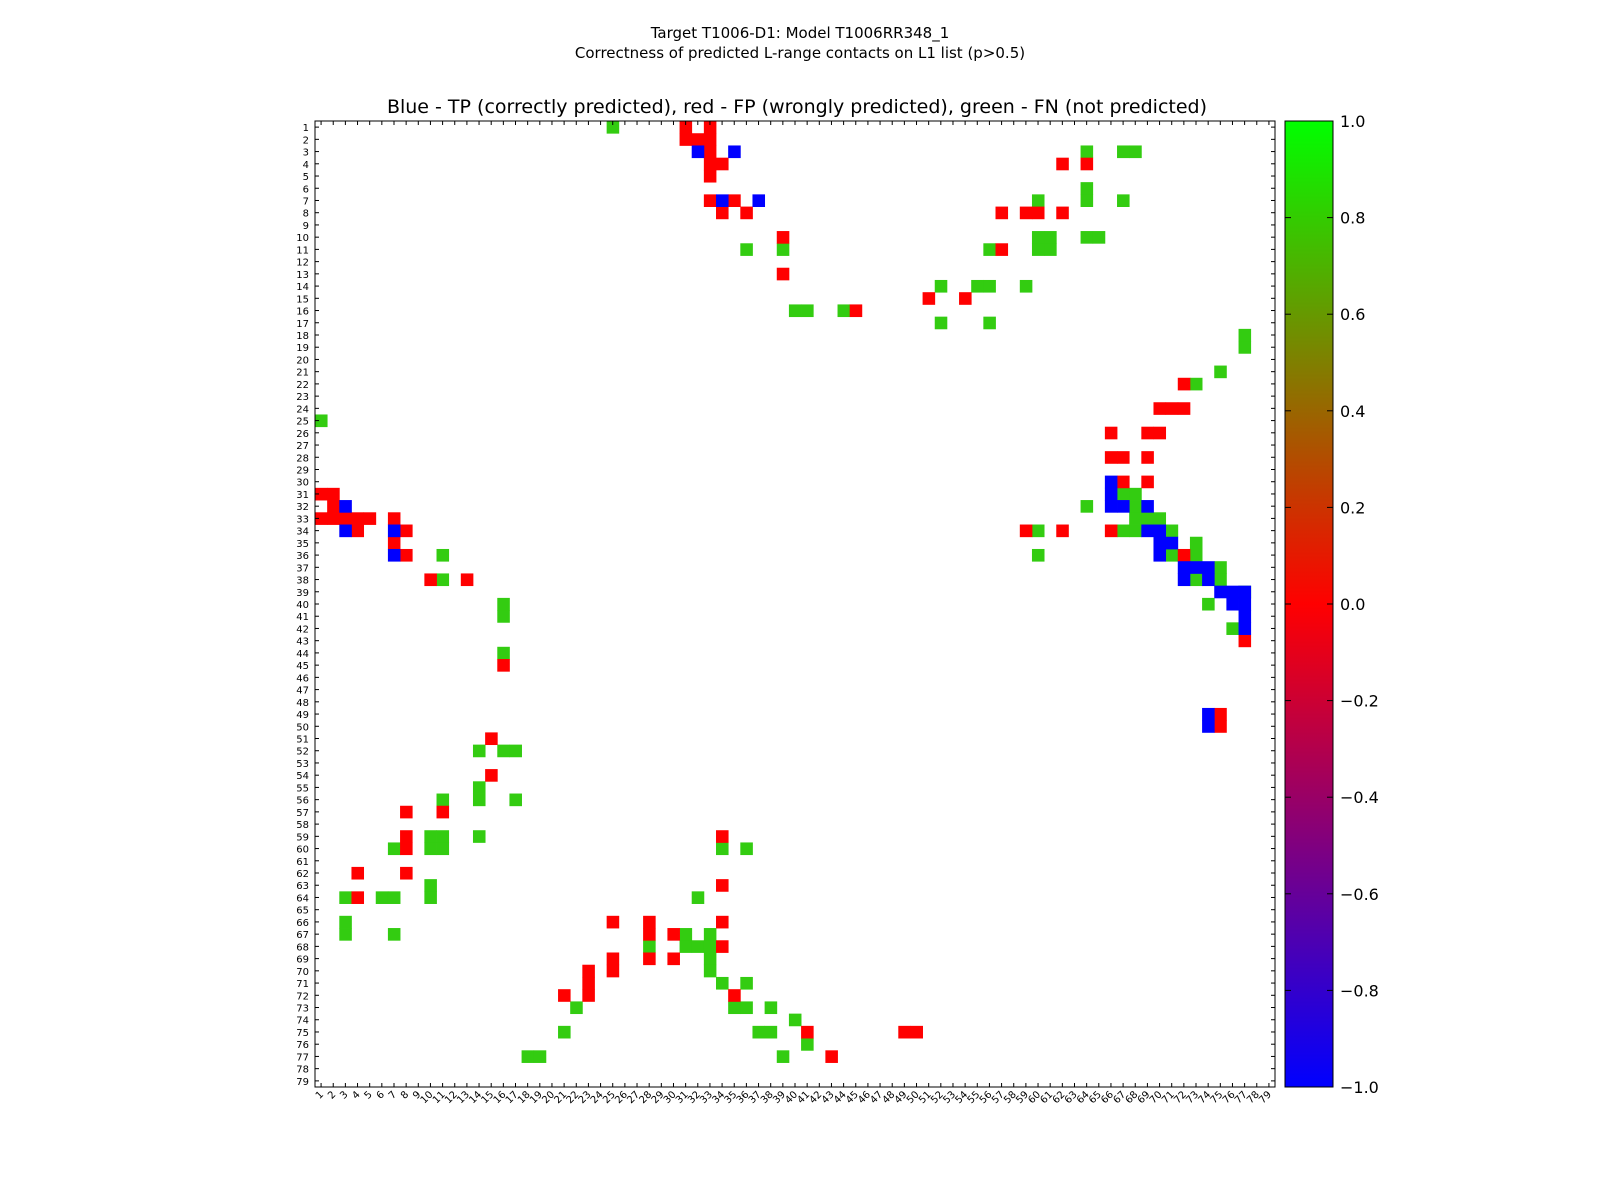 Image resolution: width=1600 pixels, height=1200 pixels. I want to click on x-tick-label: 3, so click(344, 1095).